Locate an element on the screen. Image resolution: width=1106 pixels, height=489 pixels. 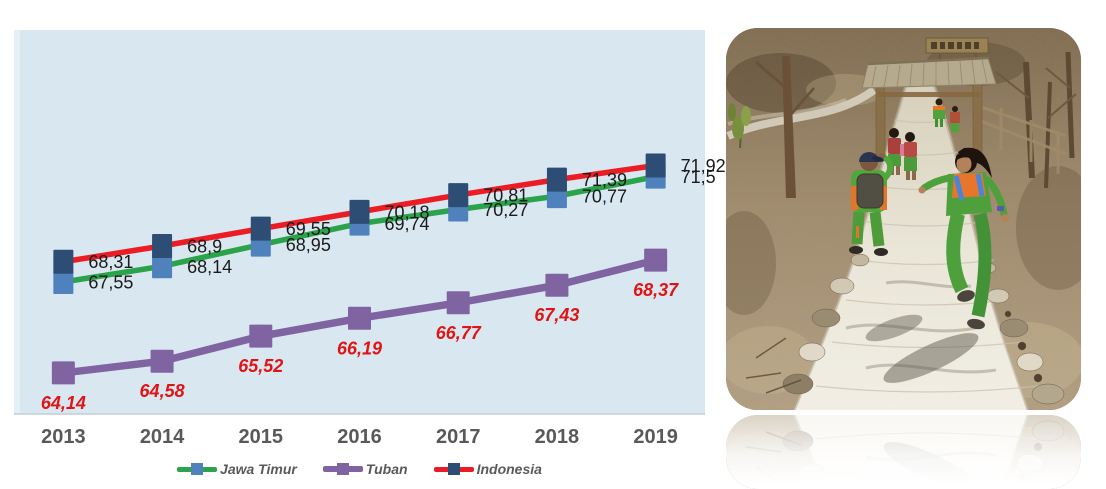
path-rocks is located at coordinates (923, 329).